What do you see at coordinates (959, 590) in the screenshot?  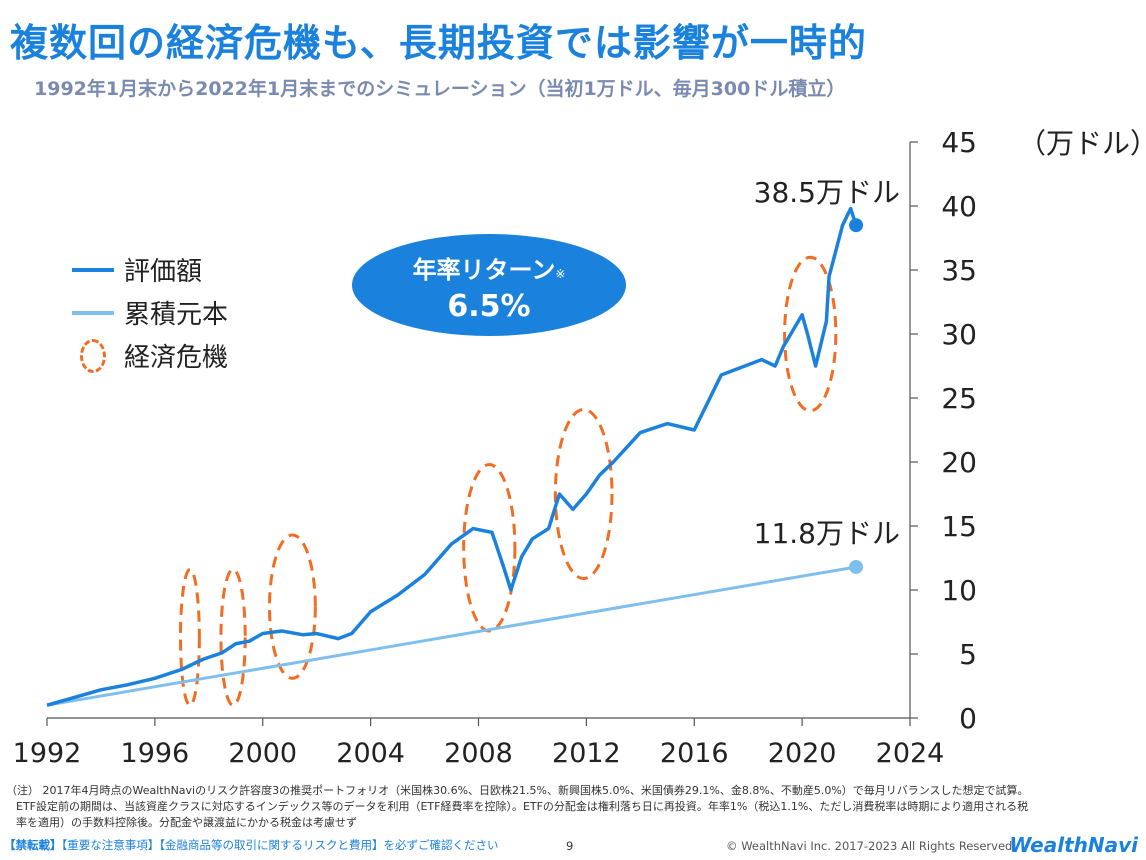 I see `y-tick-label-10: 10` at bounding box center [959, 590].